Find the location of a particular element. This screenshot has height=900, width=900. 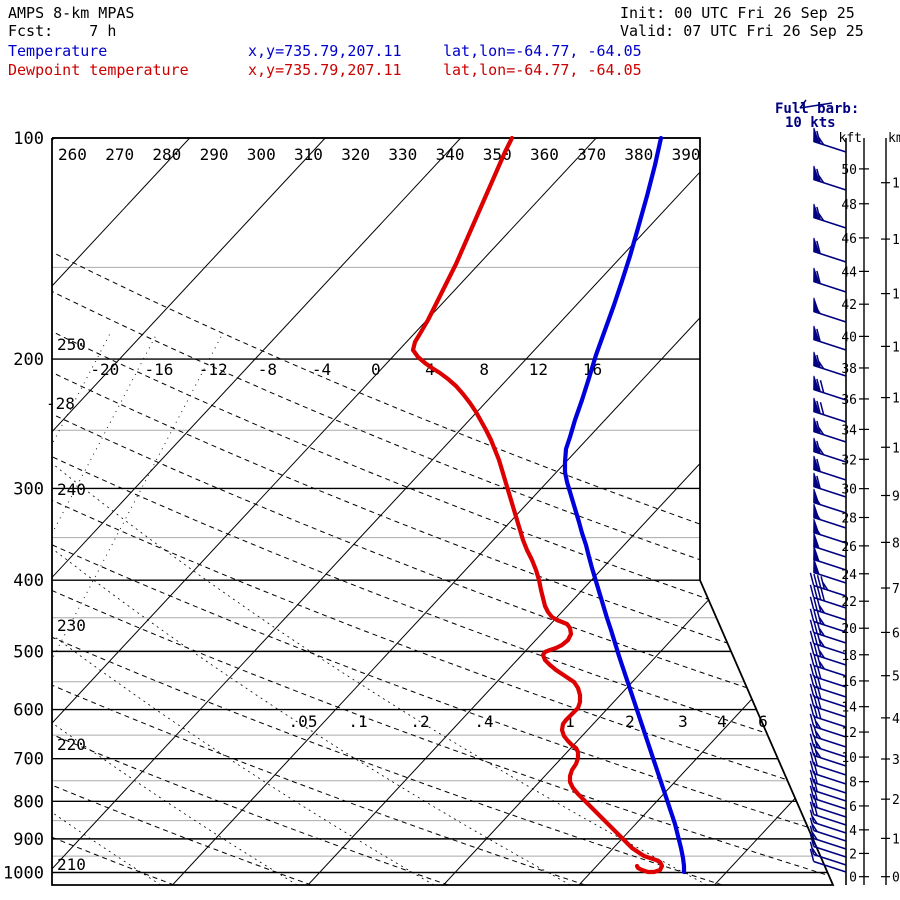

km-tick-label: 3. is located at coordinates (896, 760).